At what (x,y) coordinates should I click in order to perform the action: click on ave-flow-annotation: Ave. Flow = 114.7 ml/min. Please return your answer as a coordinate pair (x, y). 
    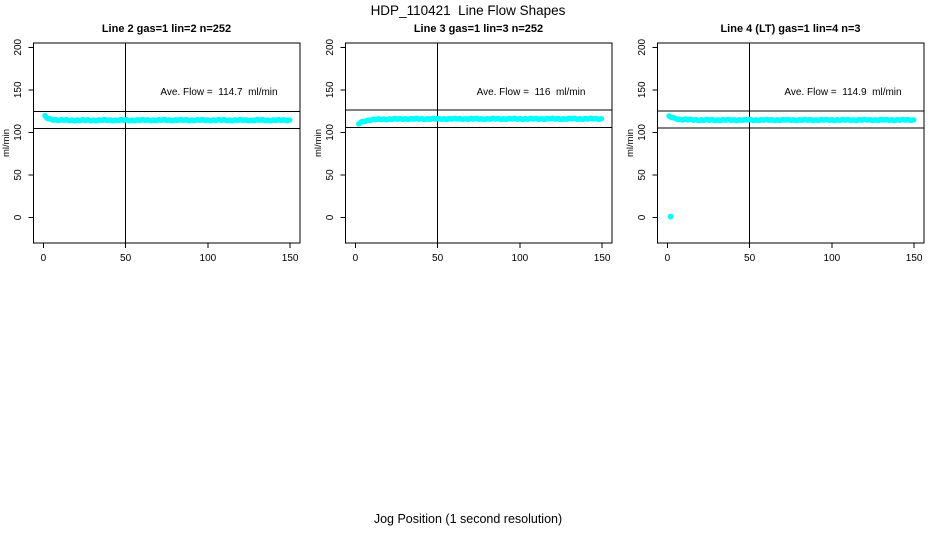
    Looking at the image, I should click on (218, 92).